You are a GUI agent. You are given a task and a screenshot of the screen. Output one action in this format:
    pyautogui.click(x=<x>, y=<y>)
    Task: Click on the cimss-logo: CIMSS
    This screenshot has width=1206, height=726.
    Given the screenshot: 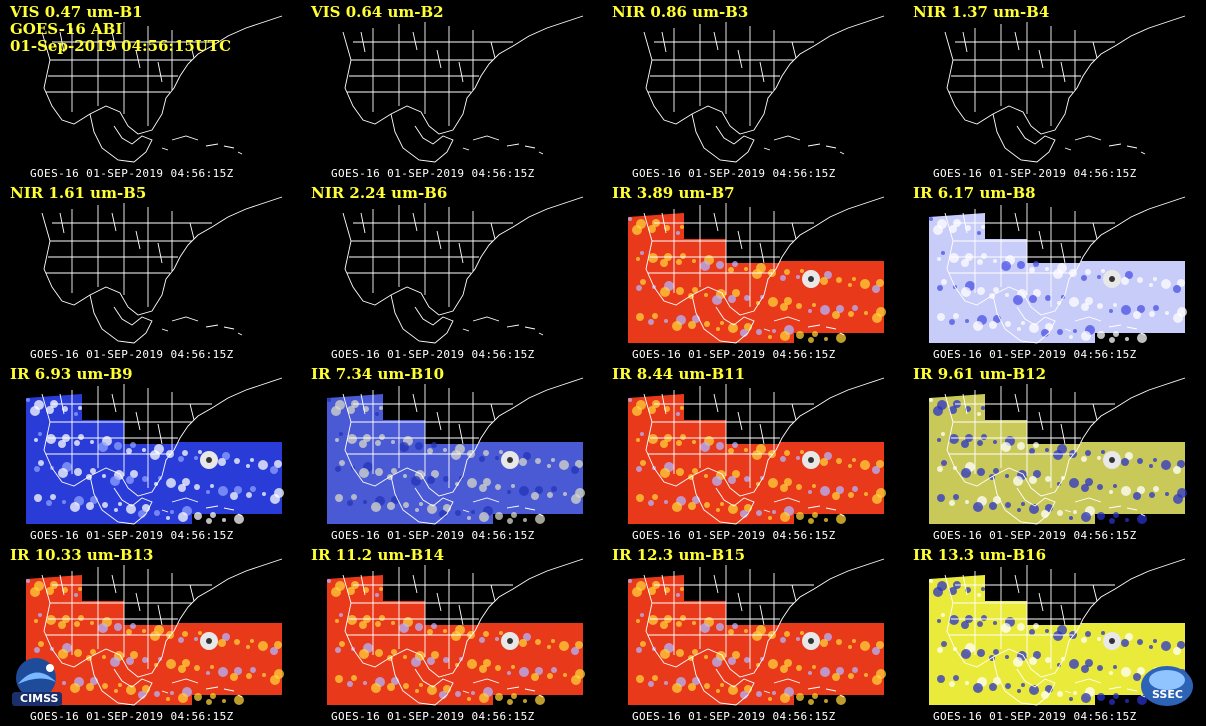 What is the action you would take?
    pyautogui.click(x=38, y=682)
    